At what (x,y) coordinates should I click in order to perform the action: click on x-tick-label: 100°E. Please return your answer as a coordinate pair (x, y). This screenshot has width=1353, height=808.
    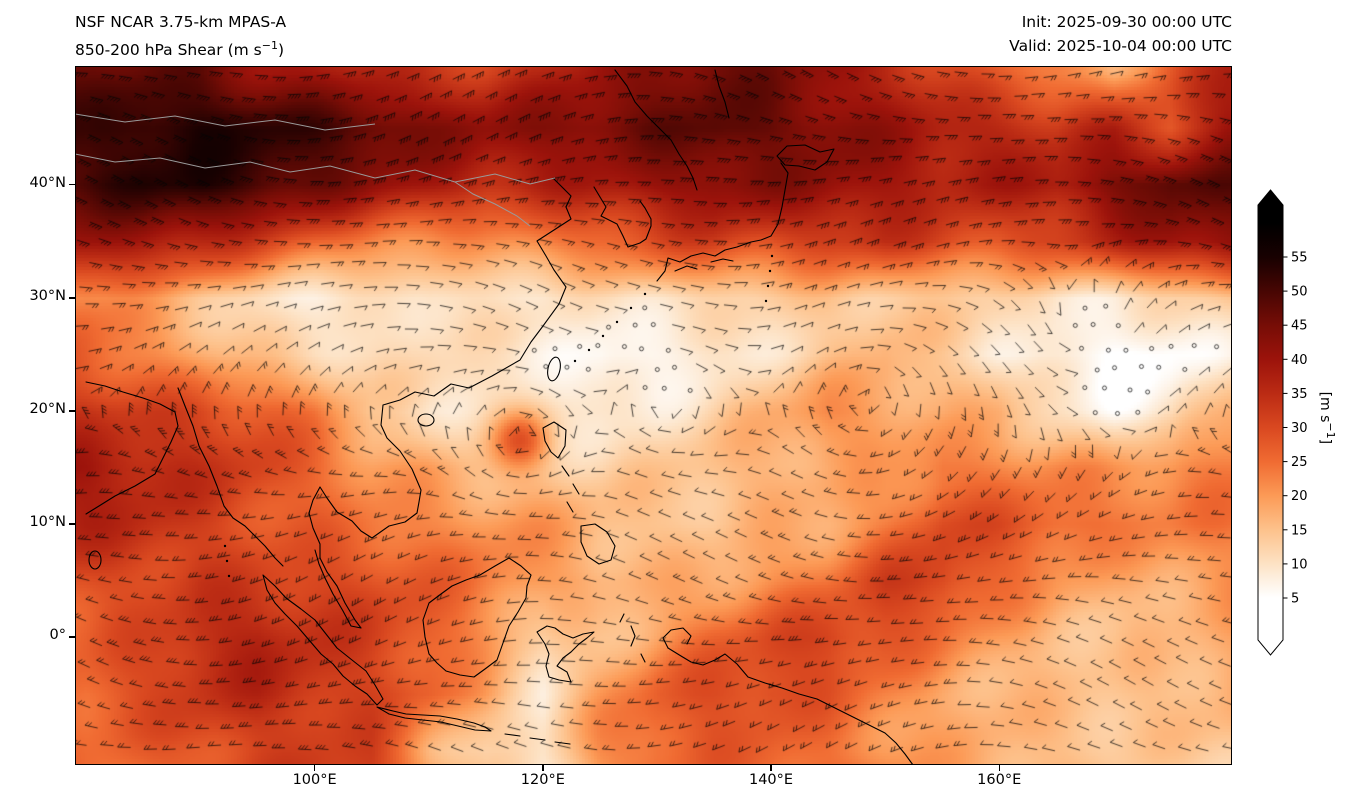
    Looking at the image, I should click on (314, 780).